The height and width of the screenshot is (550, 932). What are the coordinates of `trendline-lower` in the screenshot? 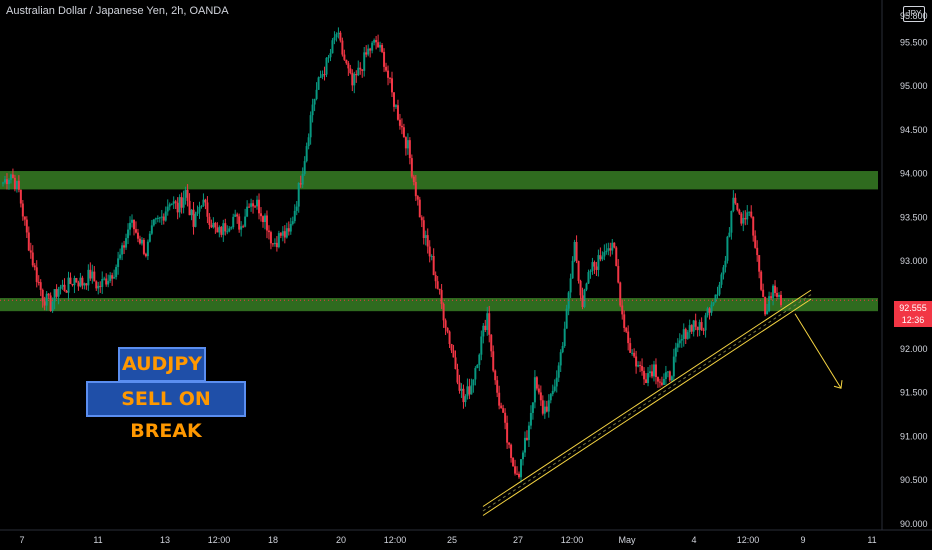 It's located at (647, 407).